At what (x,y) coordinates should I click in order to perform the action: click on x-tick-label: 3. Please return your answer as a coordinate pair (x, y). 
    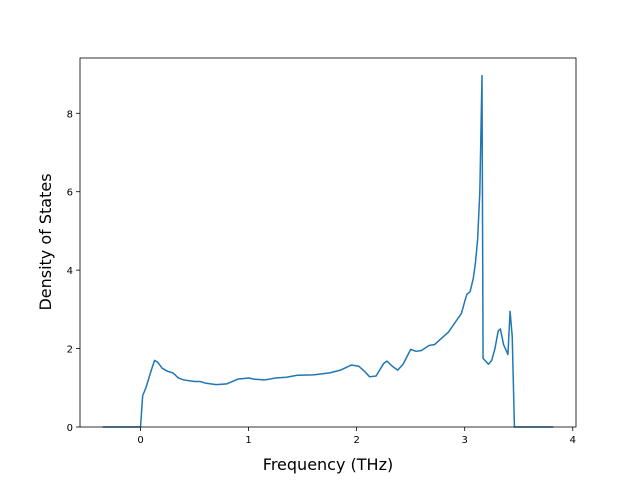
    Looking at the image, I should click on (465, 440).